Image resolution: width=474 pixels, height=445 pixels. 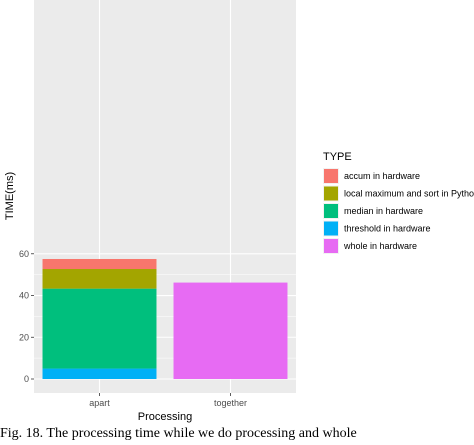 I want to click on legend-swatch-accum-in-hardware, so click(x=331, y=176).